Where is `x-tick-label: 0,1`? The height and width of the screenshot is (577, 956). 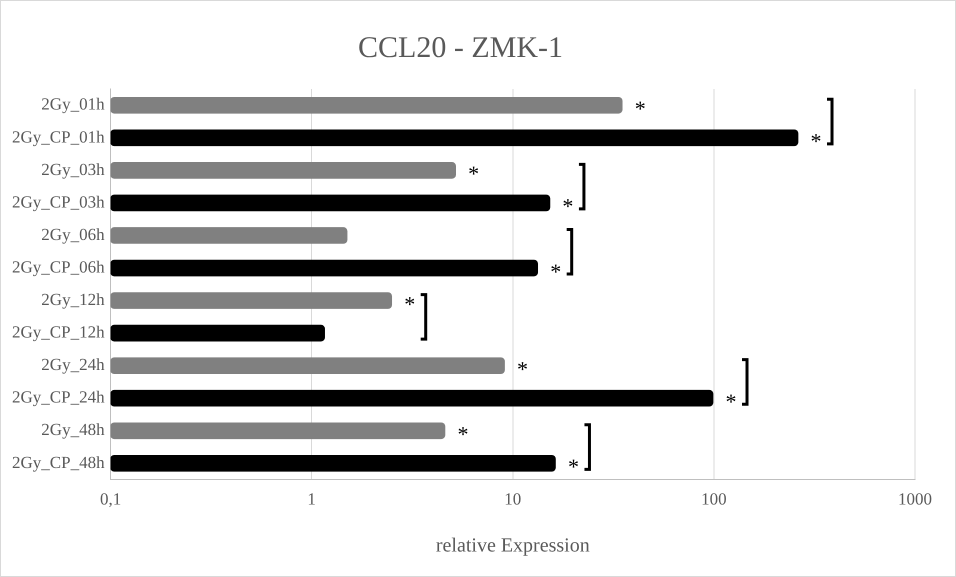
x-tick-label: 0,1 is located at coordinates (111, 498).